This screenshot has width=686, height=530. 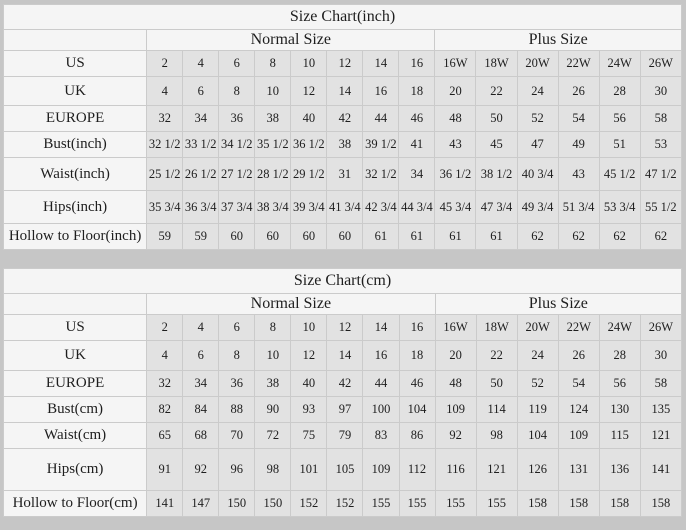 I want to click on size-value-cell: 41 3/4, so click(x=345, y=207).